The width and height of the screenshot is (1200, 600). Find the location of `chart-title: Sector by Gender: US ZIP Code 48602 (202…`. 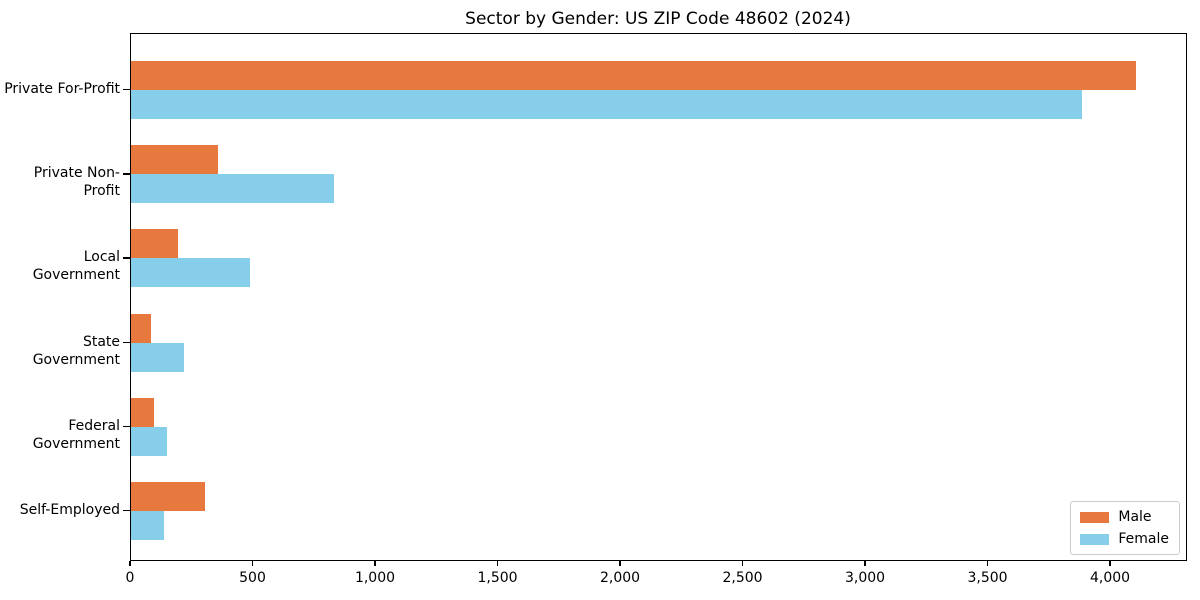

chart-title: Sector by Gender: US ZIP Code 48602 (202… is located at coordinates (658, 19).